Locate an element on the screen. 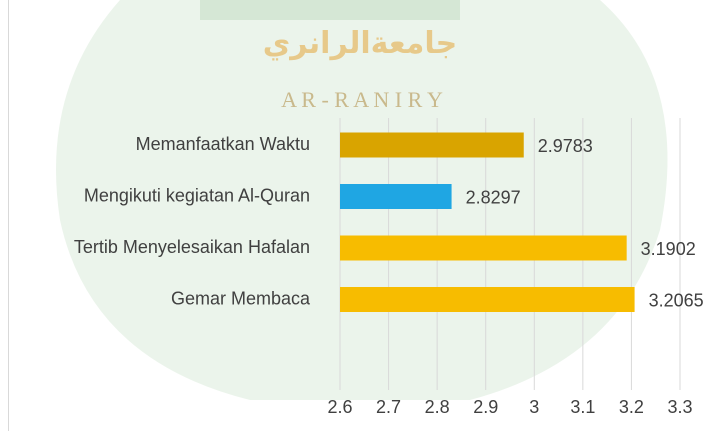 Image resolution: width=714 pixels, height=431 pixels. watermark-shape is located at coordinates (330, 10).